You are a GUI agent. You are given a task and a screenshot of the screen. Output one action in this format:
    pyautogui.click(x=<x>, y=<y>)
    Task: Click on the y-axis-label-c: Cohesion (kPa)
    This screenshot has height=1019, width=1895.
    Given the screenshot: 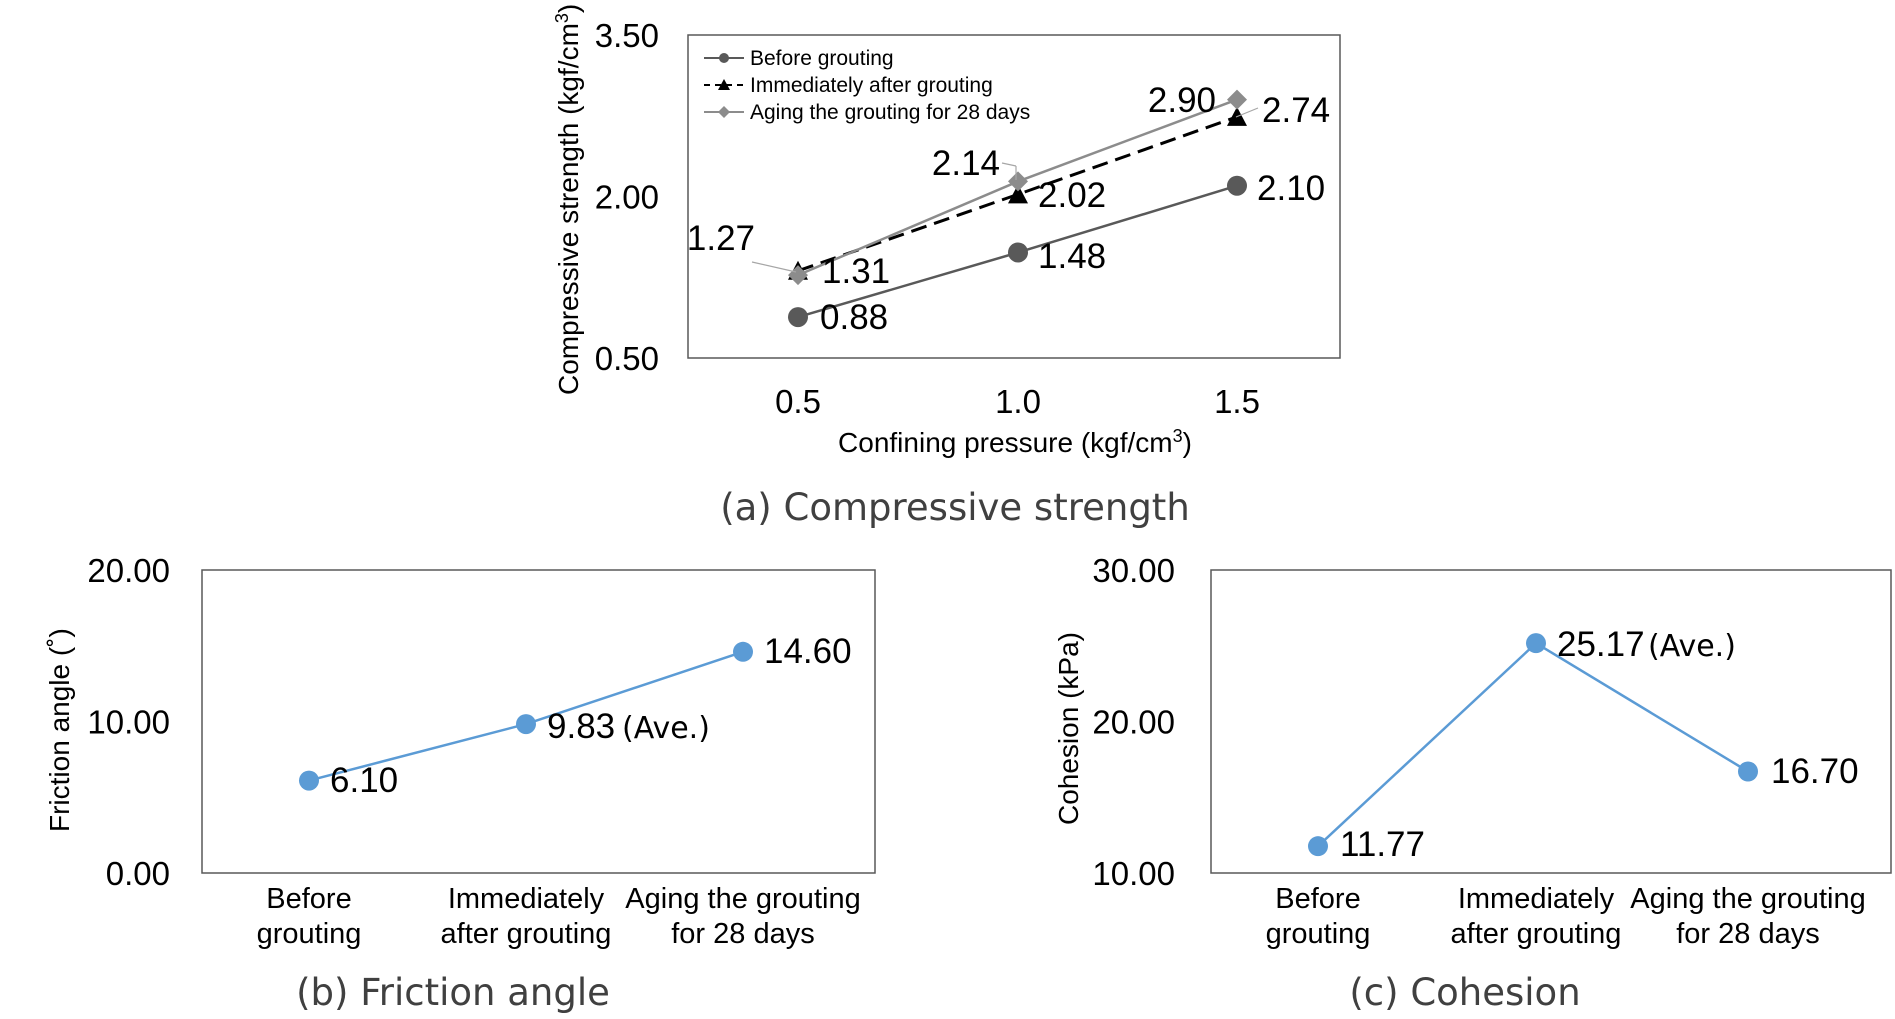 What is the action you would take?
    pyautogui.click(x=1068, y=728)
    